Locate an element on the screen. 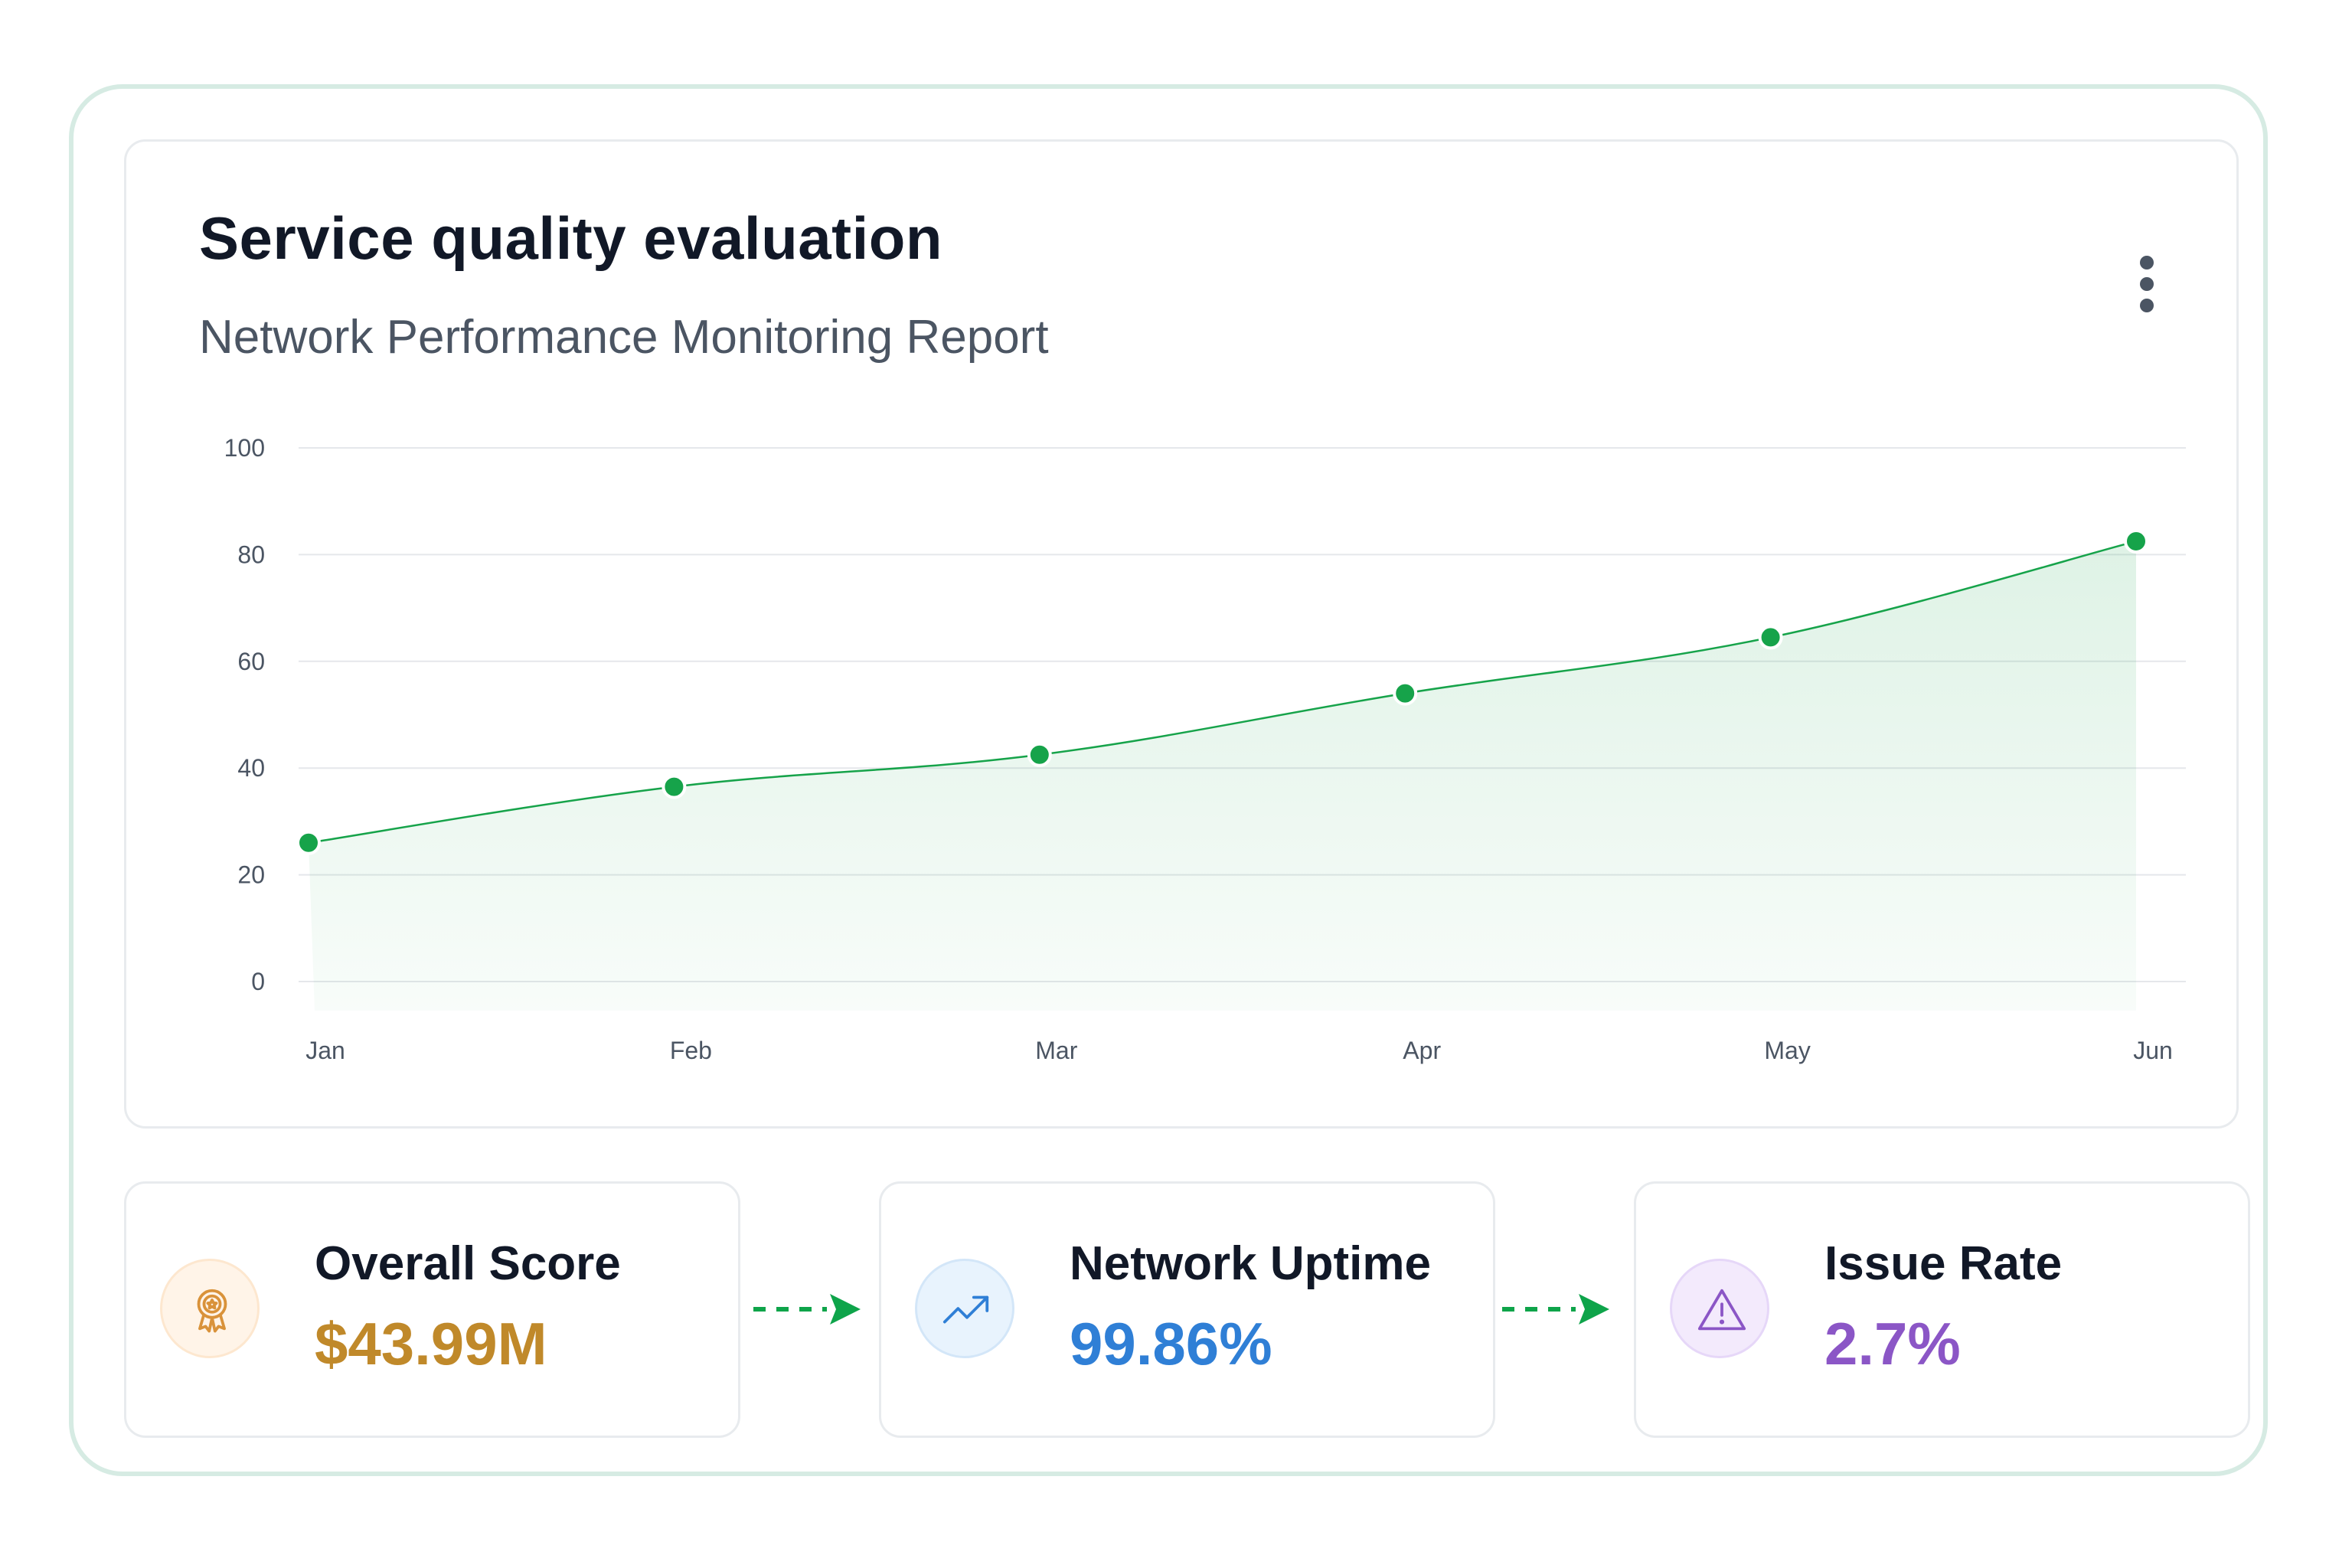  stat-card-network-uptime: Network Uptime 99.86% is located at coordinates (1187, 1309).